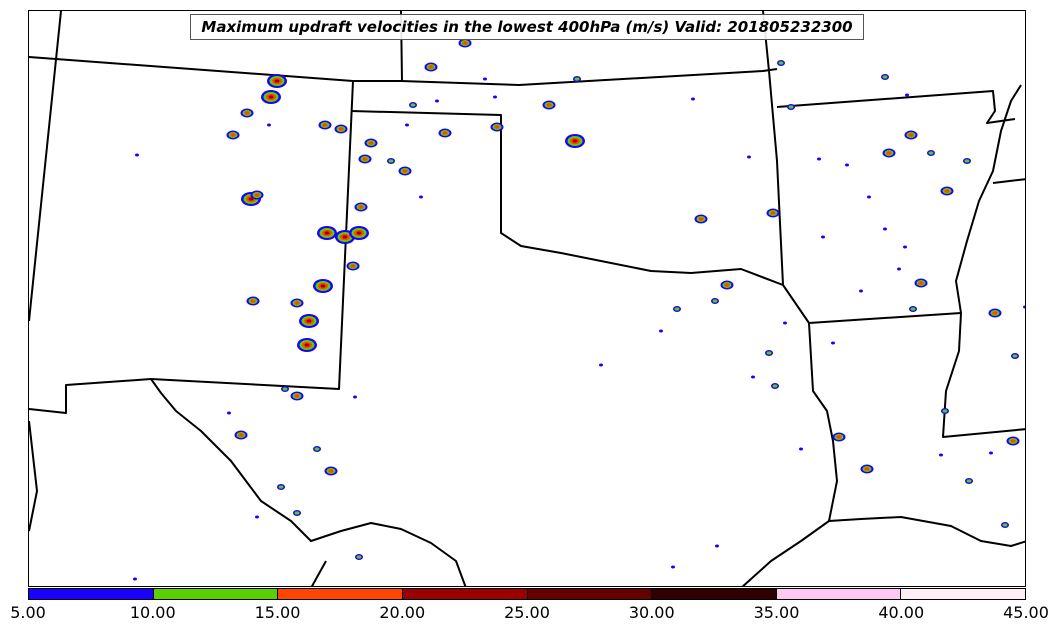 This screenshot has height=633, width=1060. What do you see at coordinates (1026, 612) in the screenshot?
I see `colorbar-tick-label: 45.00` at bounding box center [1026, 612].